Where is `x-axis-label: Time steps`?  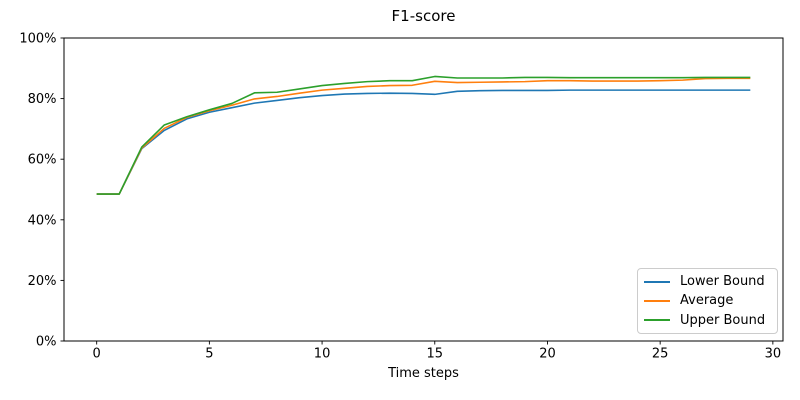 x-axis-label: Time steps is located at coordinates (423, 373).